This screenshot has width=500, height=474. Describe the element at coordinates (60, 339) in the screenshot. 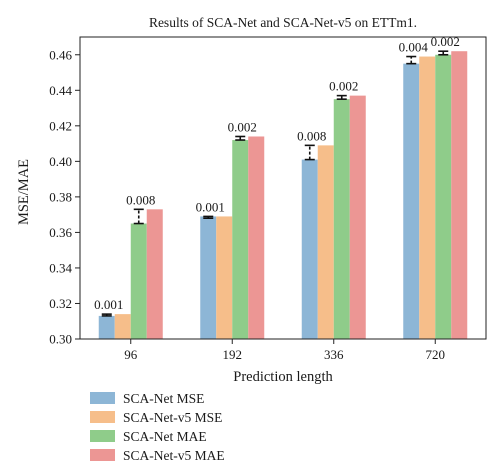

I see `y-tick-label: 0.30` at that location.